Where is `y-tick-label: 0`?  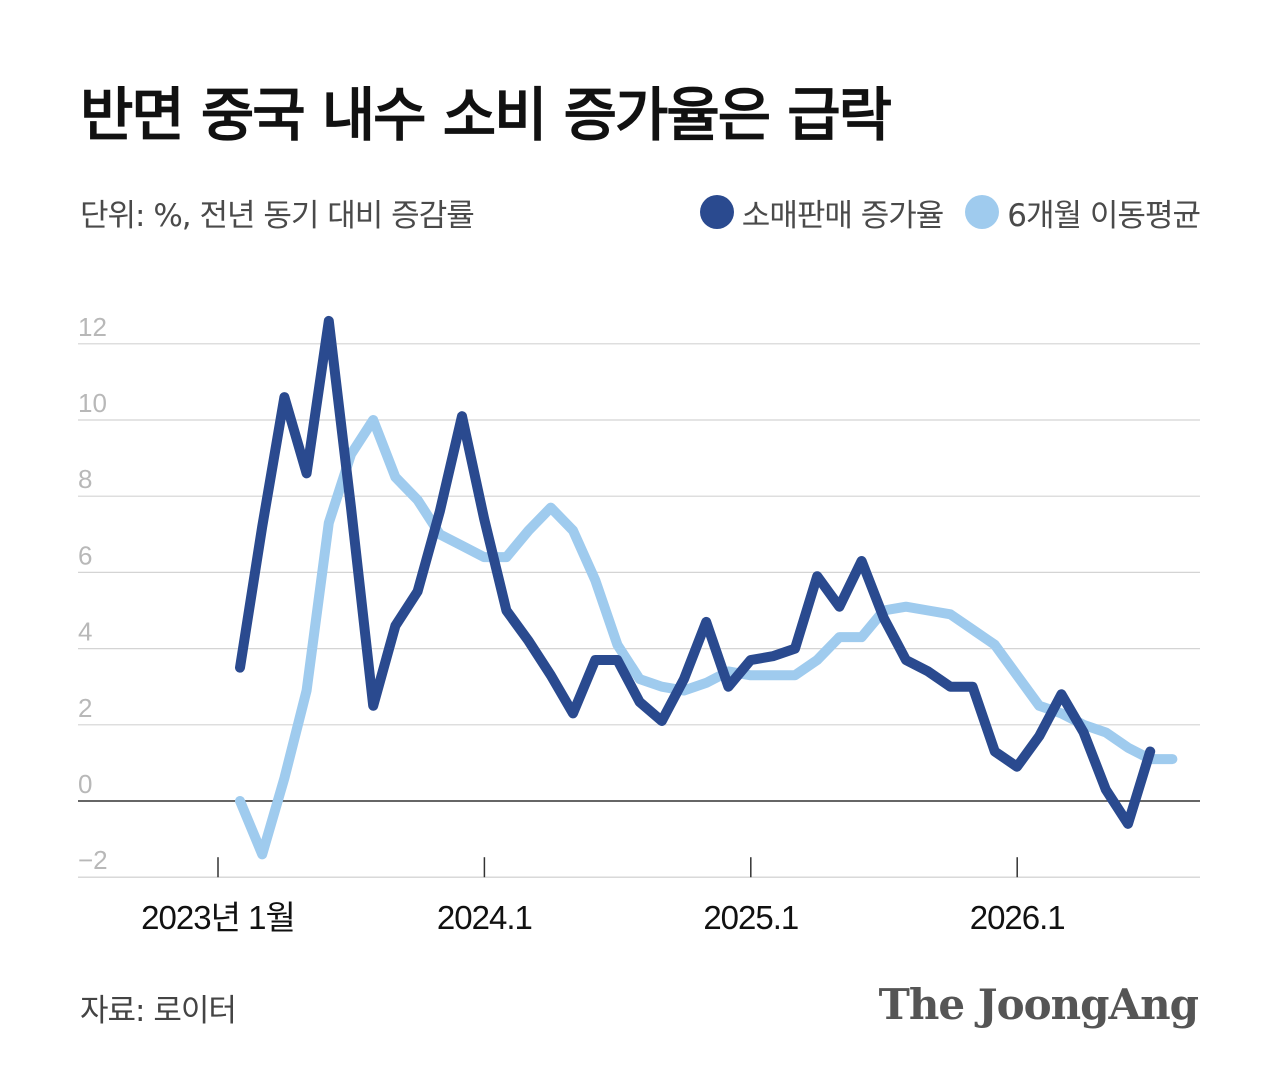 y-tick-label: 0 is located at coordinates (85, 784).